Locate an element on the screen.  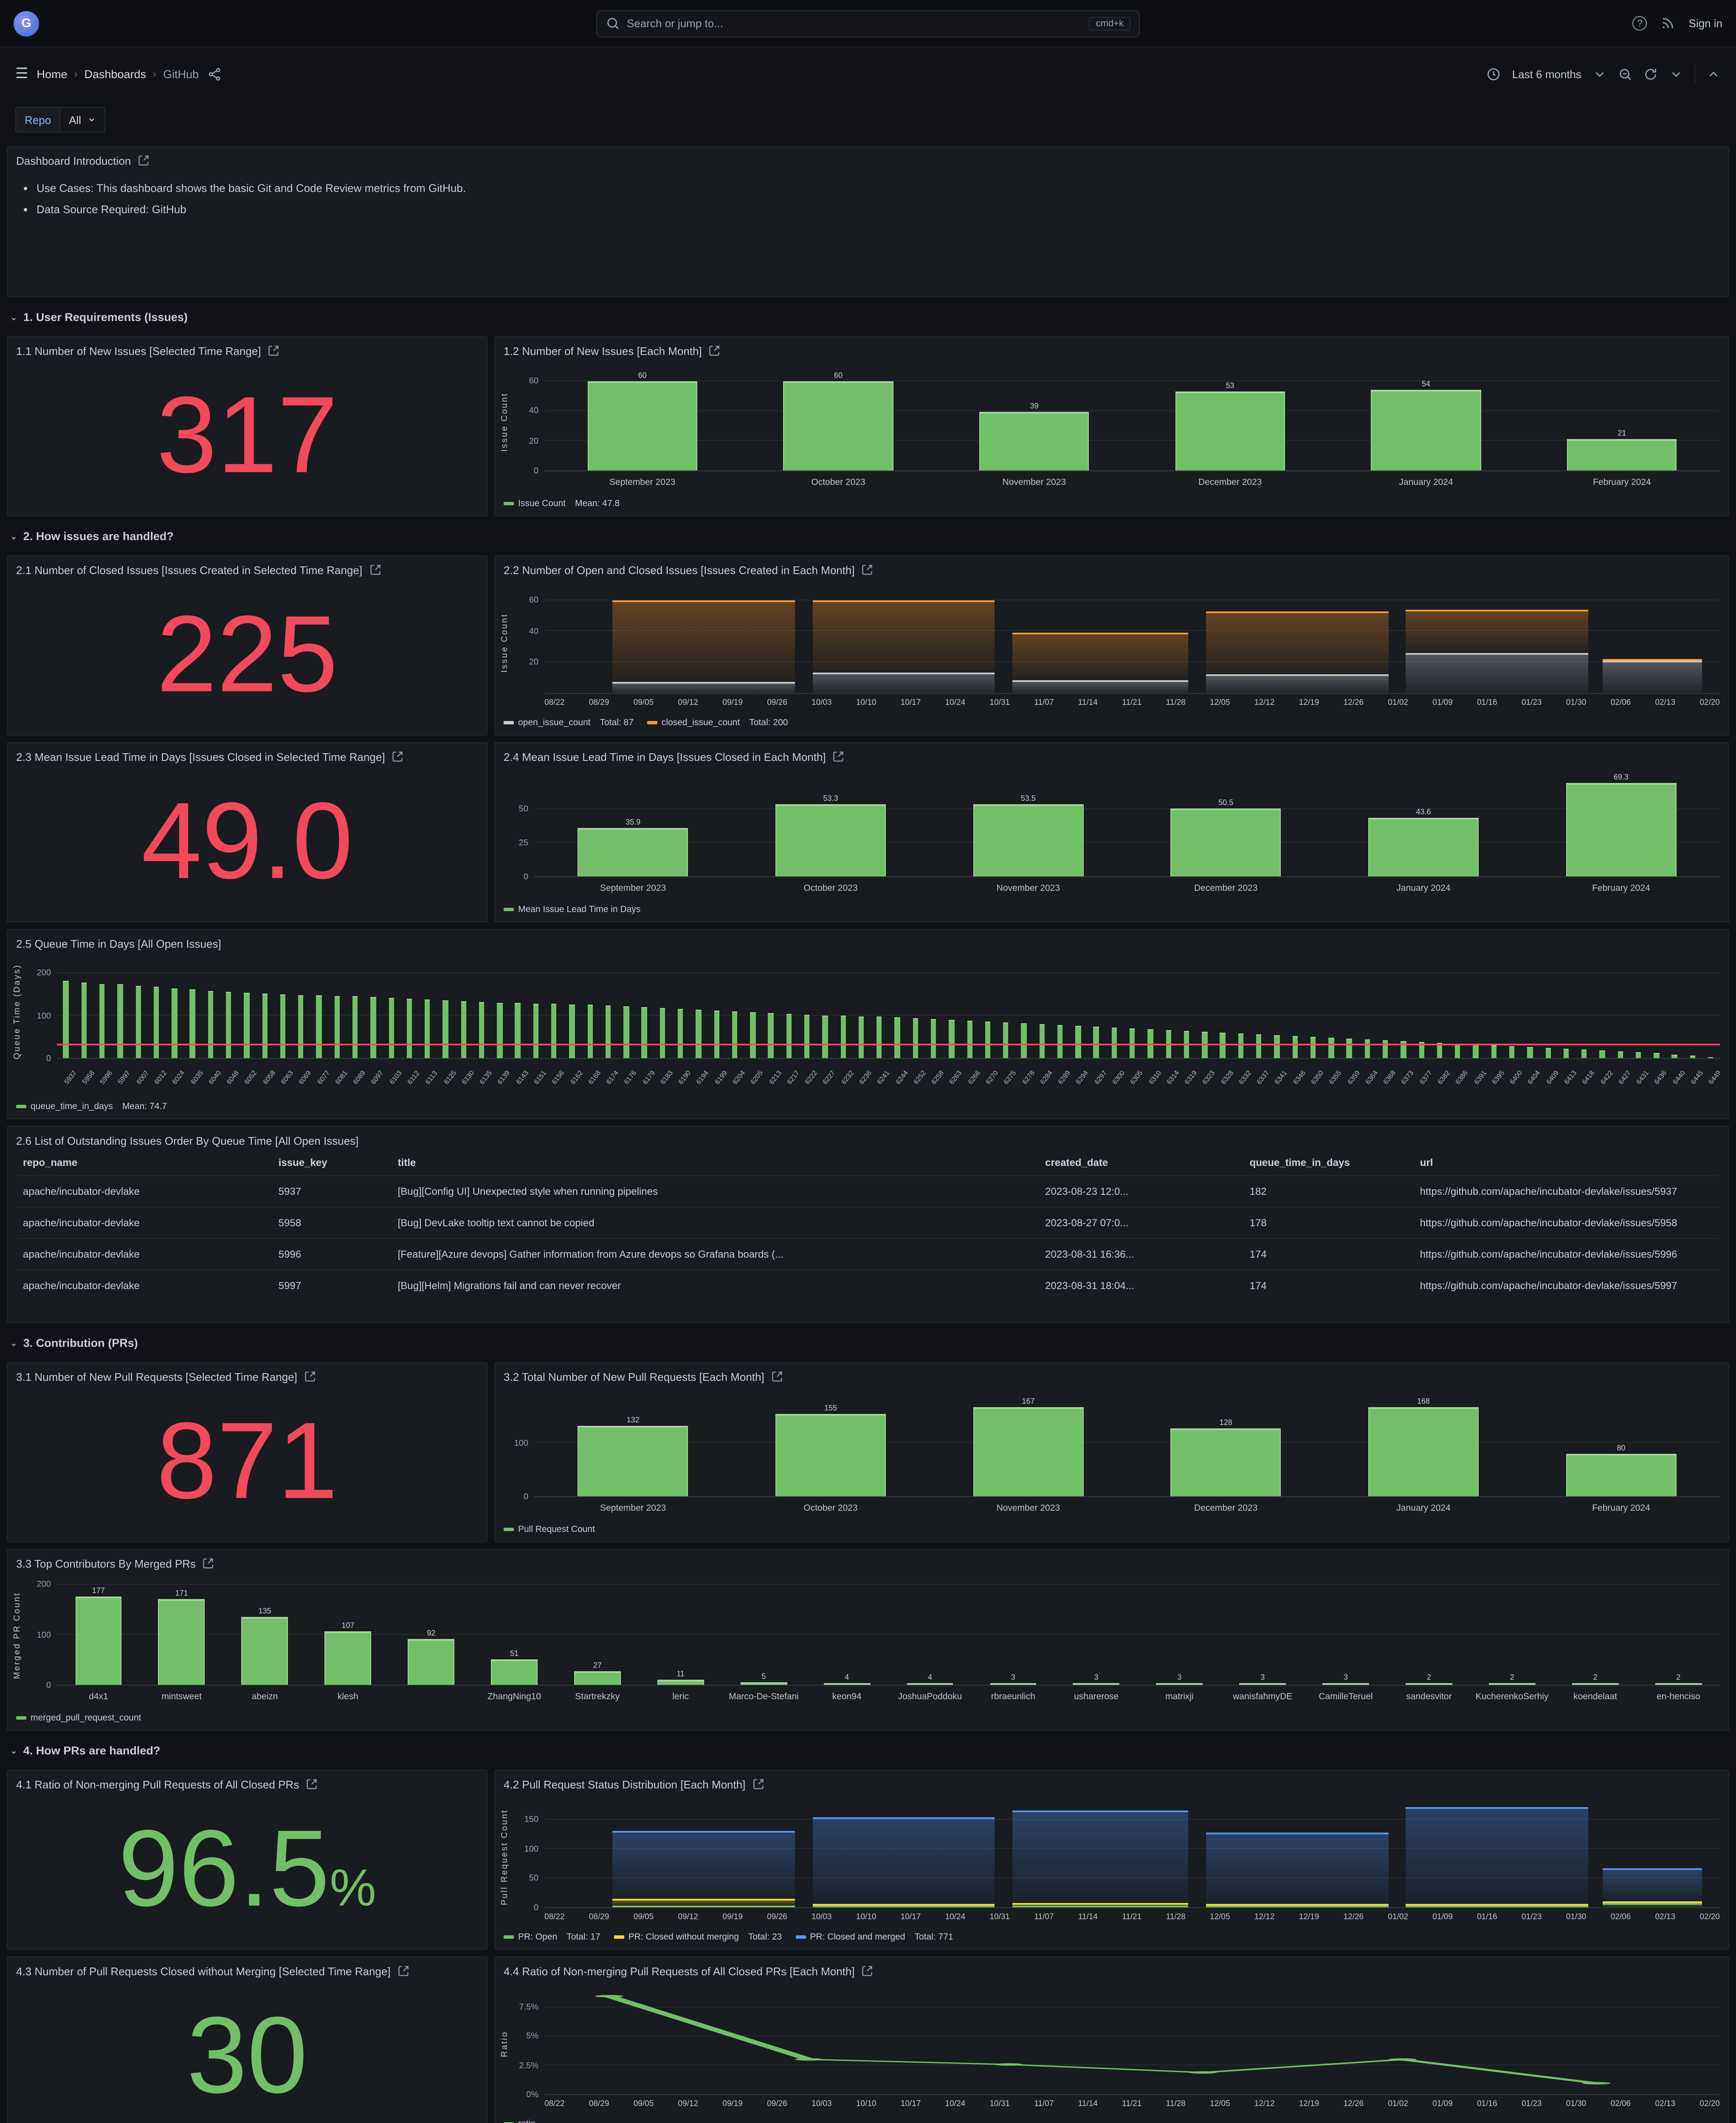
col-repo-name: repo_name is located at coordinates (50, 1162).